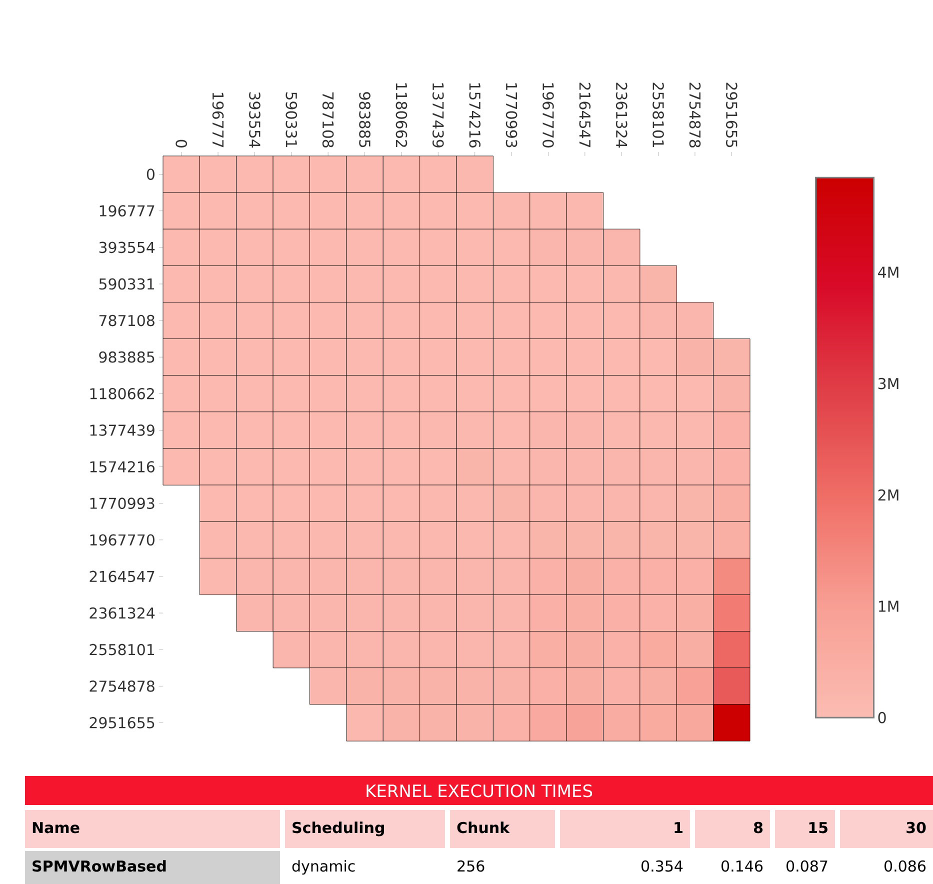 Image resolution: width=933 pixels, height=884 pixels. Describe the element at coordinates (254, 120) in the screenshot. I see `x-tick-label: 393554` at that location.